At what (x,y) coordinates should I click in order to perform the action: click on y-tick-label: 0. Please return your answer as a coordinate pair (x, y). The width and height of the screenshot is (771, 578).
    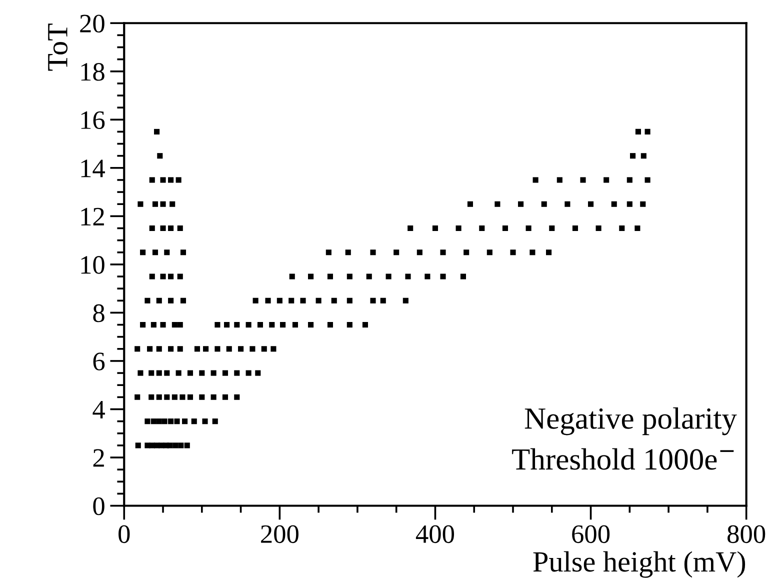
    Looking at the image, I should click on (98, 506).